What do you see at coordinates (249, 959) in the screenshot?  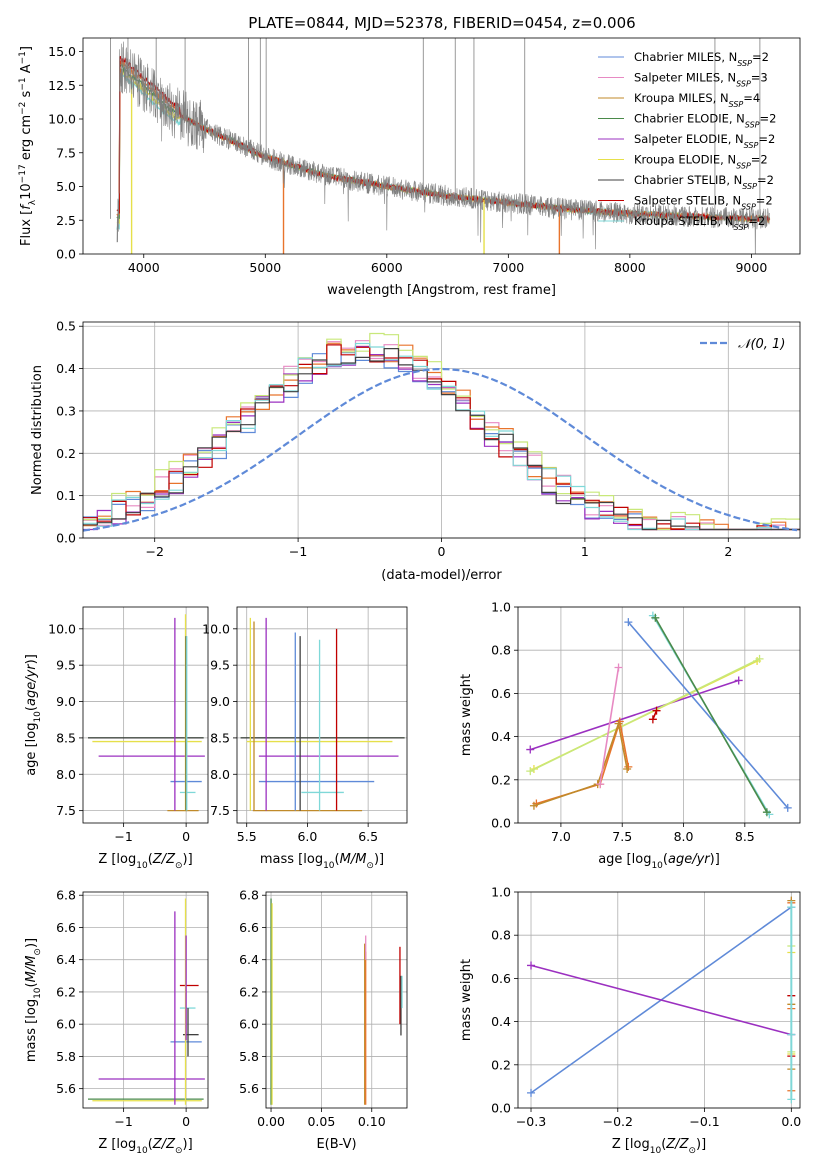 I see `y-tick-label: 6.4` at bounding box center [249, 959].